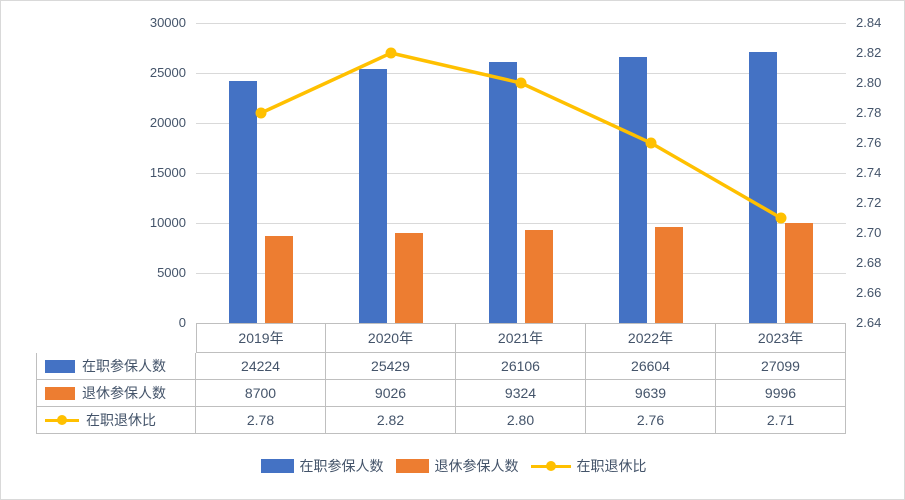  I want to click on category-label: 2023年, so click(781, 338).